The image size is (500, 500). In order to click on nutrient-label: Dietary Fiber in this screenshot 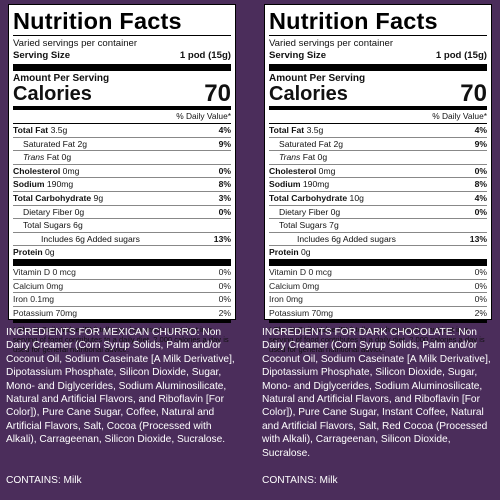, I will do `click(304, 211)`.